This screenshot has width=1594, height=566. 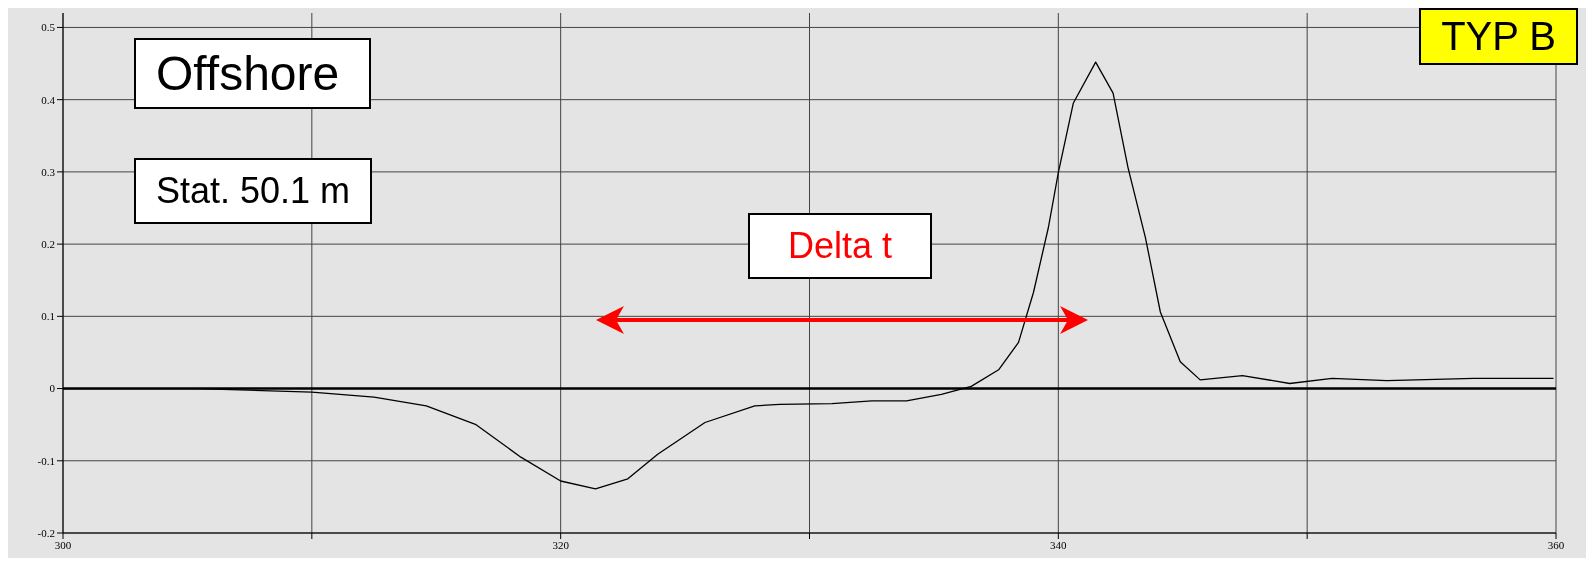 What do you see at coordinates (63, 544) in the screenshot?
I see `x-tick-label: 300` at bounding box center [63, 544].